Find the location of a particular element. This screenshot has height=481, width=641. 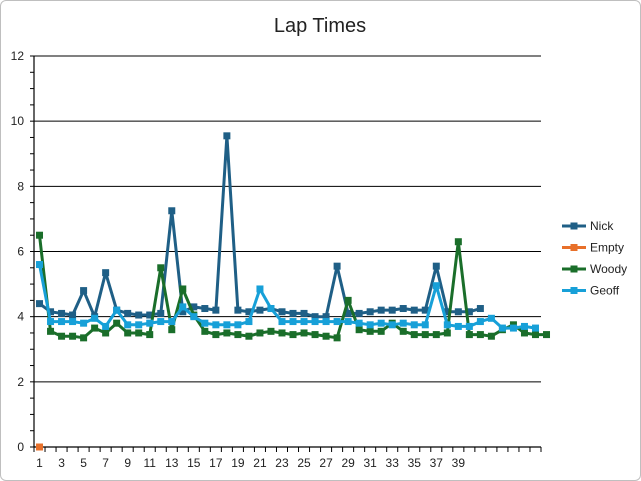

y-tick-label: 2 is located at coordinates (20, 382).